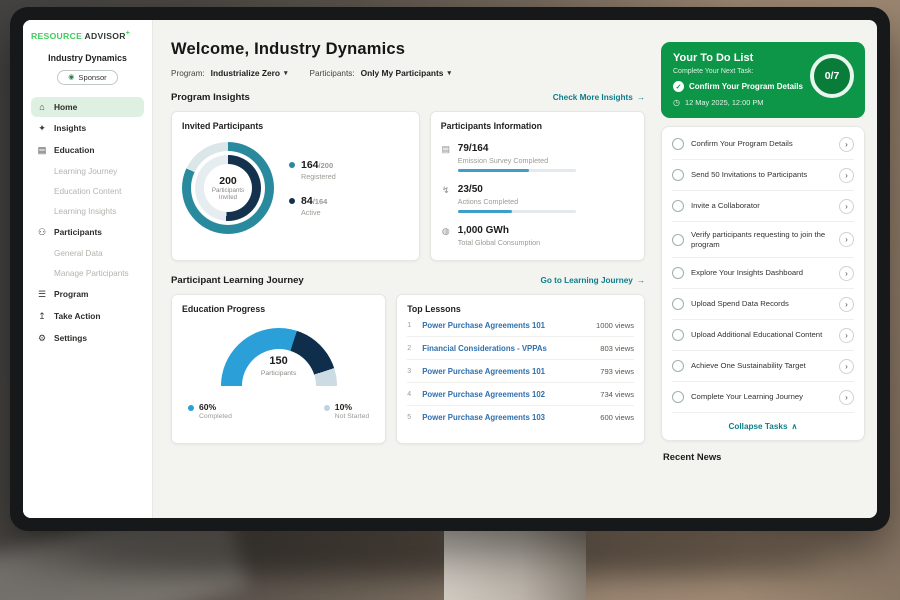 This screenshot has width=900, height=600. What do you see at coordinates (676, 102) in the screenshot?
I see `clock-icon: ◷` at bounding box center [676, 102].